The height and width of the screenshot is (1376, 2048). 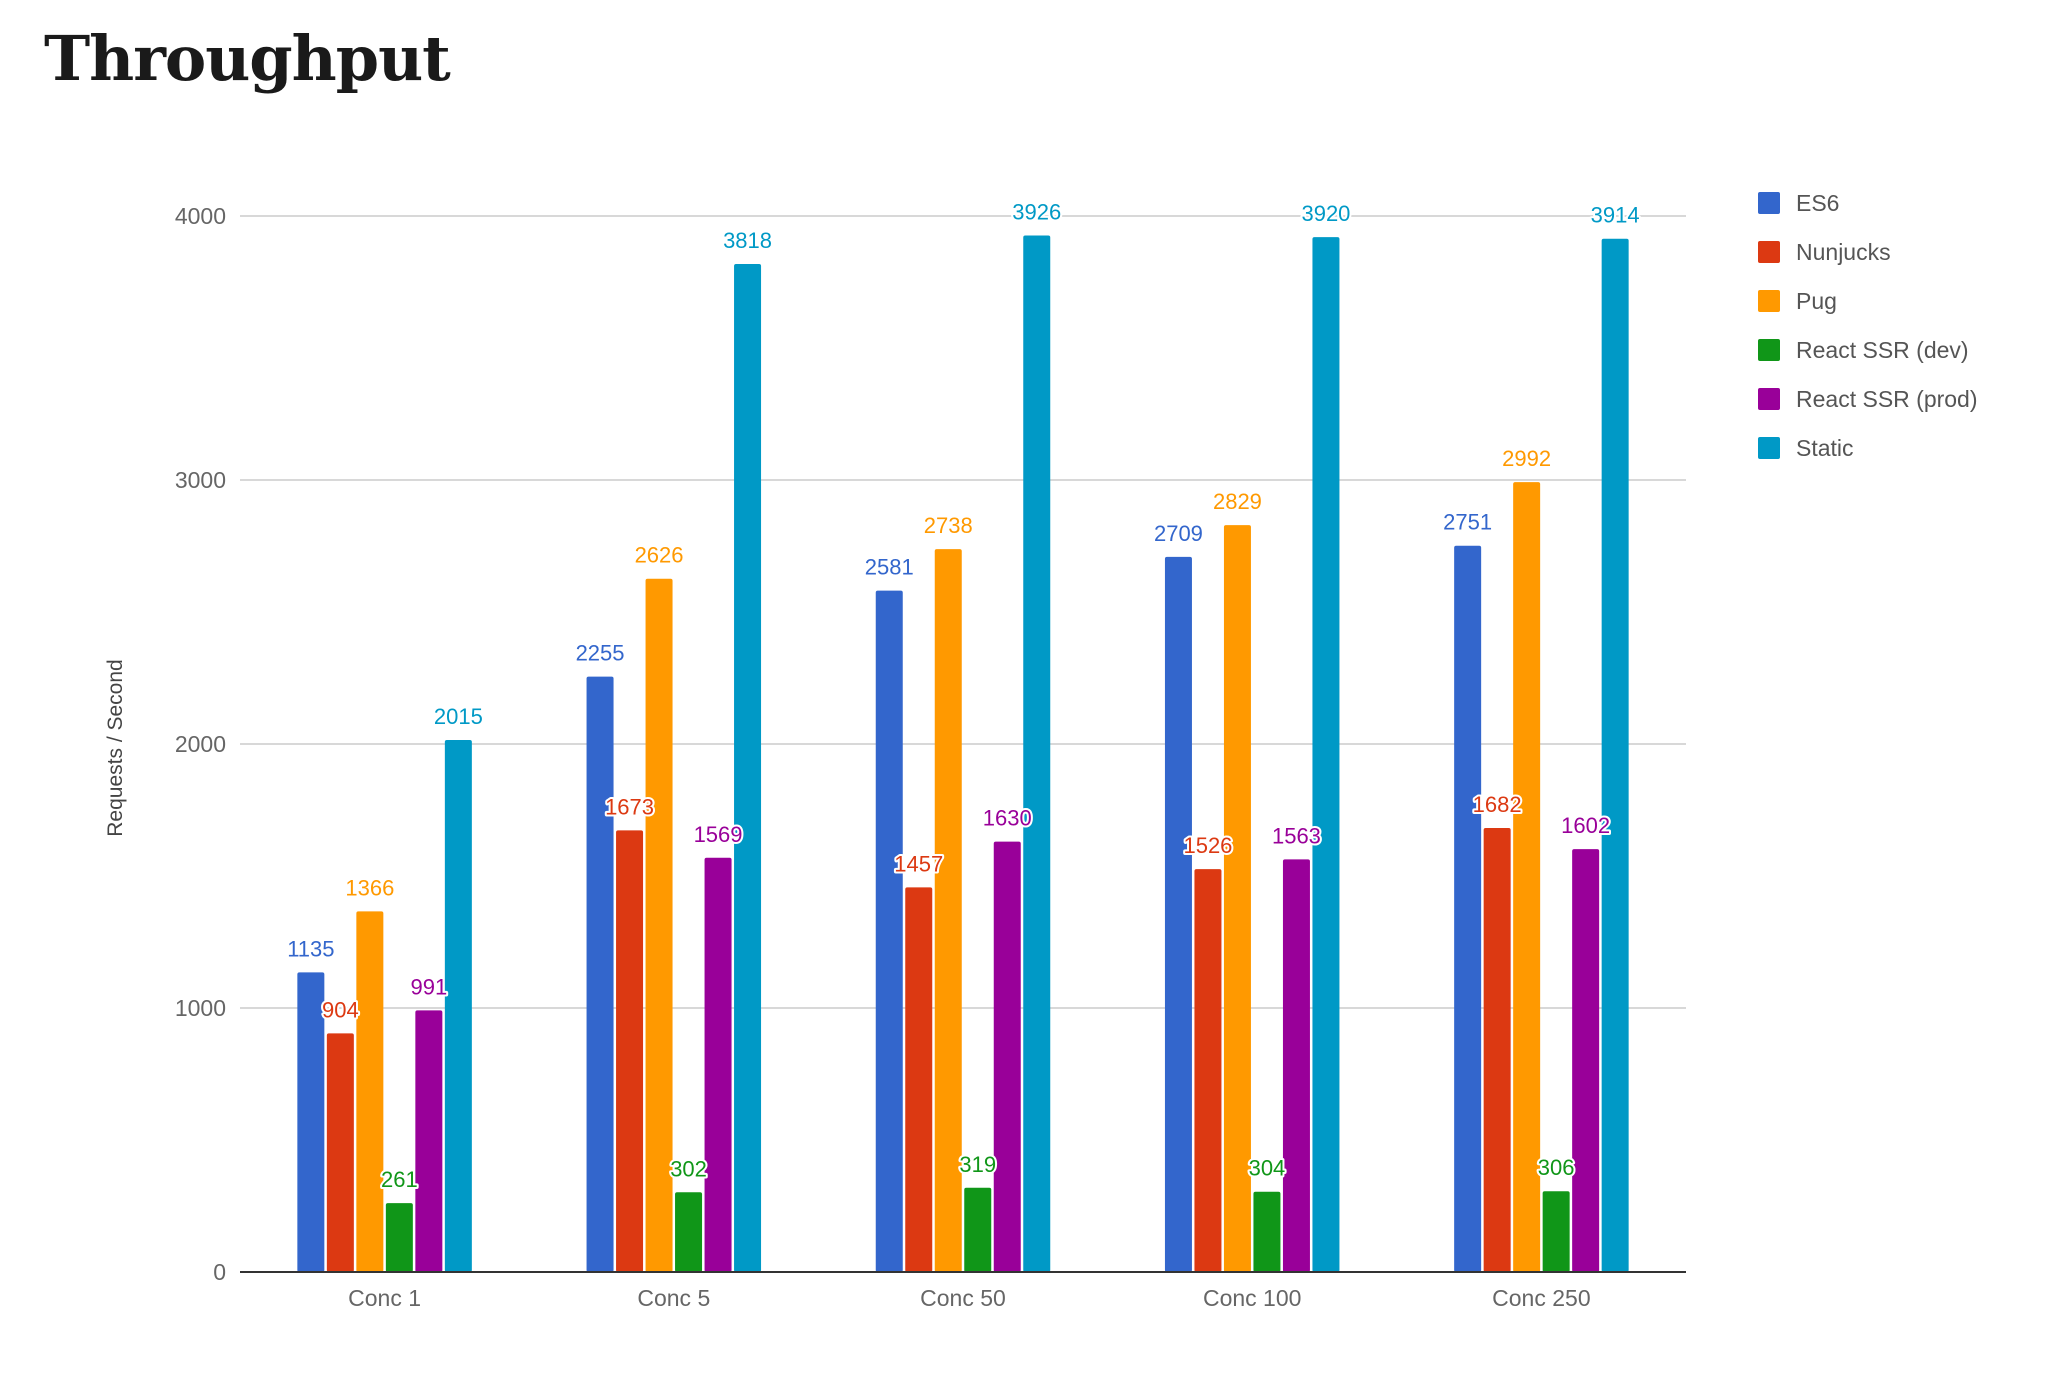 What do you see at coordinates (200, 216) in the screenshot?
I see `y-tick-label: 4000` at bounding box center [200, 216].